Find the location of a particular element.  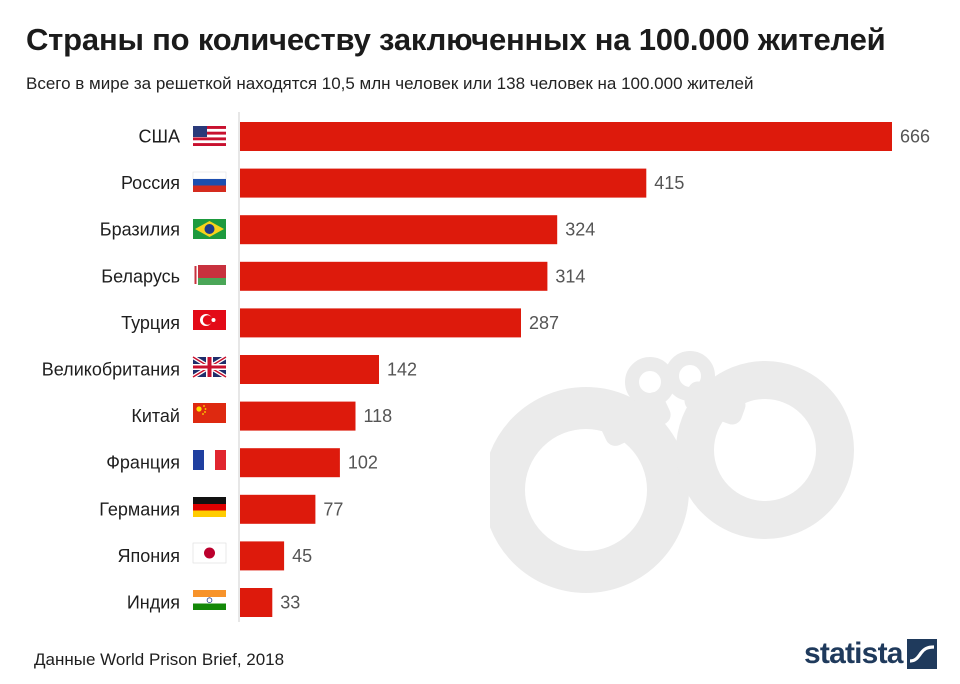

india-flag-icon is located at coordinates (209, 600).